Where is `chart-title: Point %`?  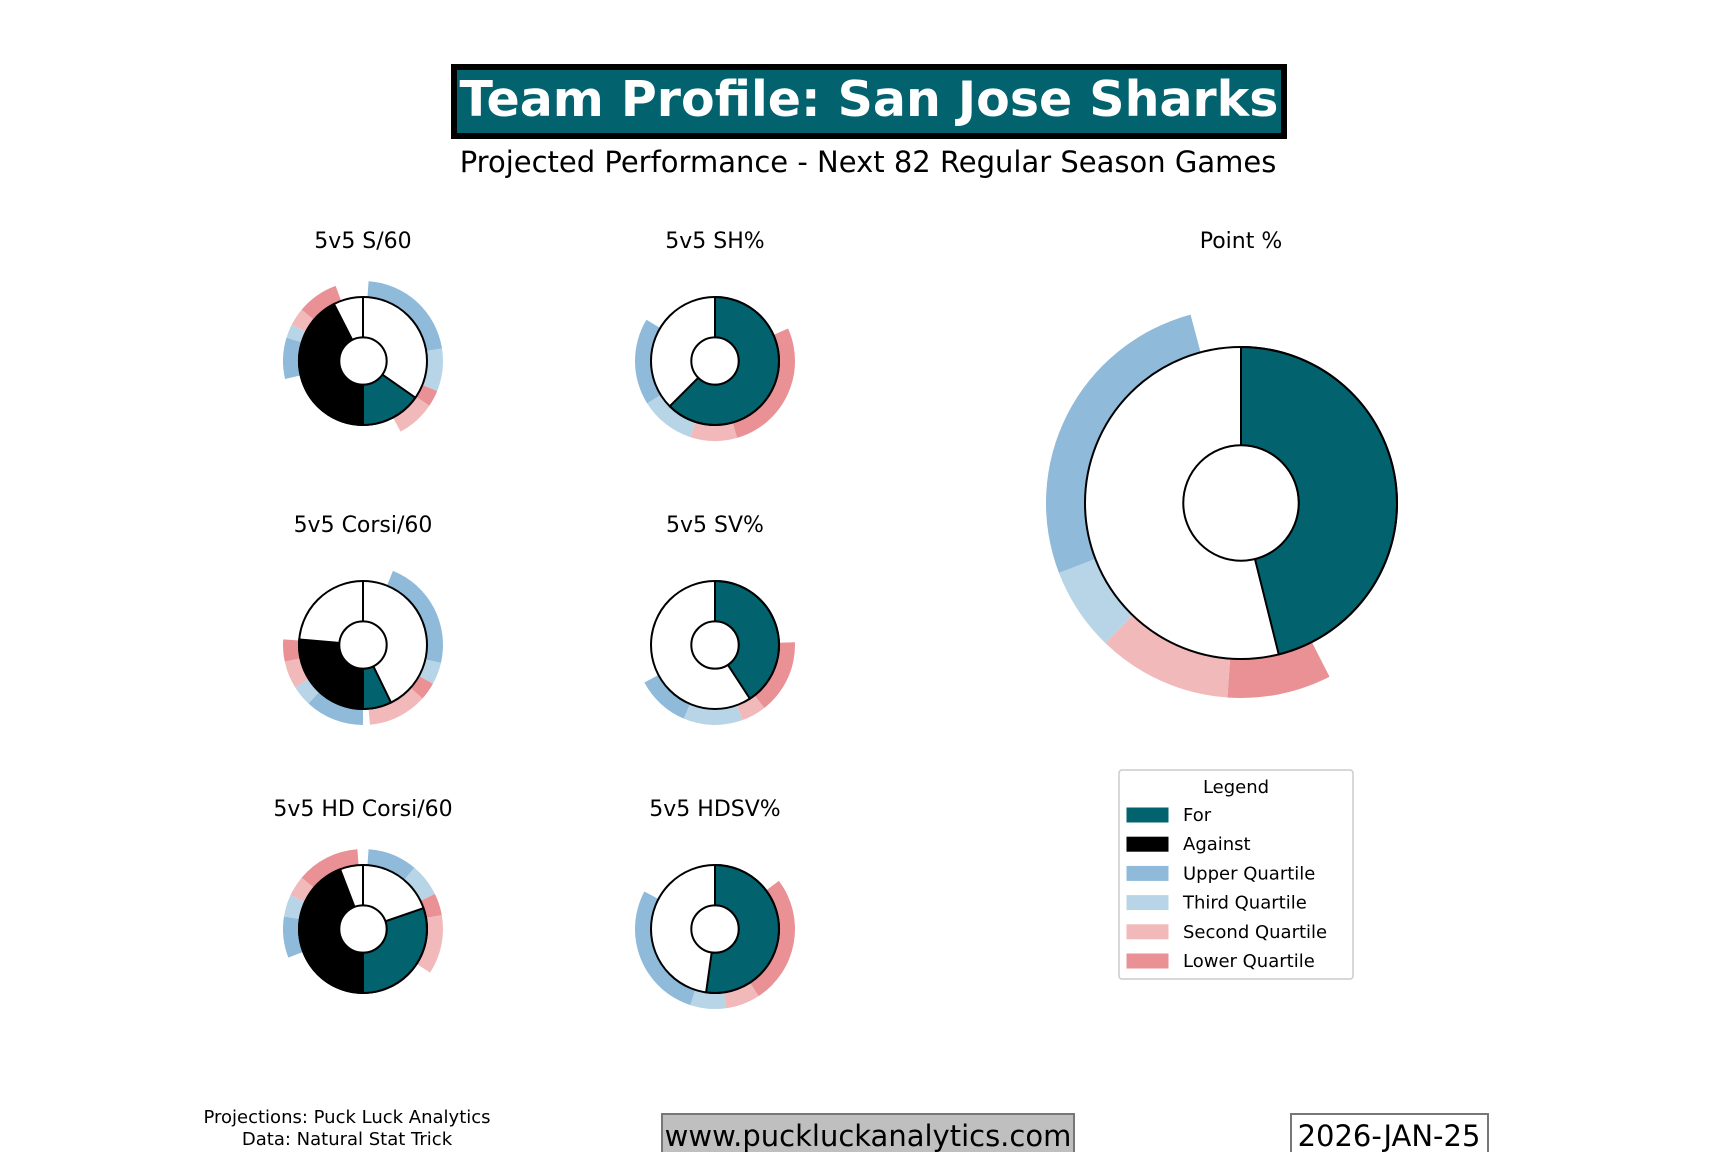 chart-title: Point % is located at coordinates (1241, 241).